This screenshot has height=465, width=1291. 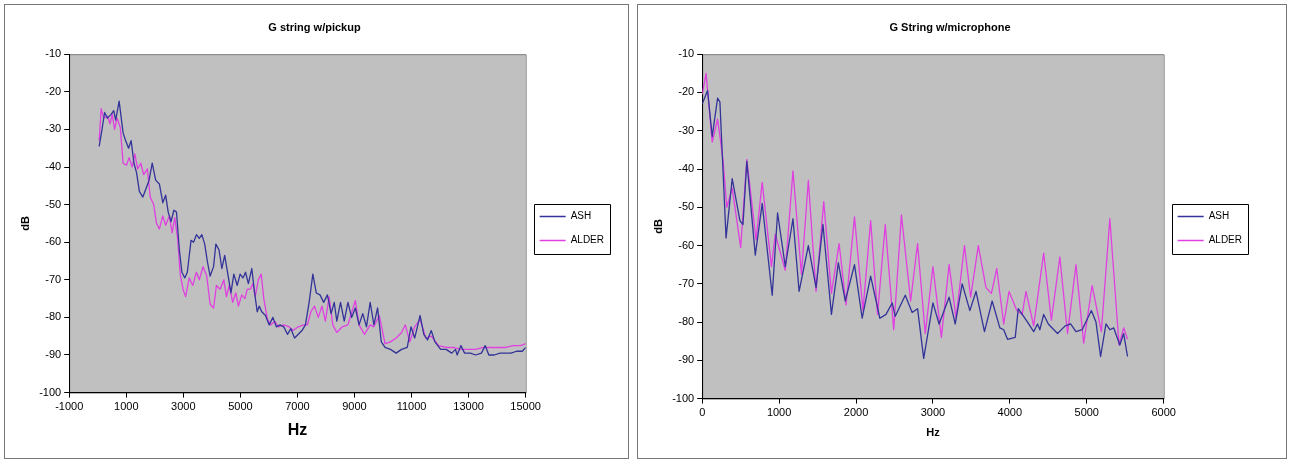 I want to click on chart-title: G String w/microphone, so click(x=950, y=26).